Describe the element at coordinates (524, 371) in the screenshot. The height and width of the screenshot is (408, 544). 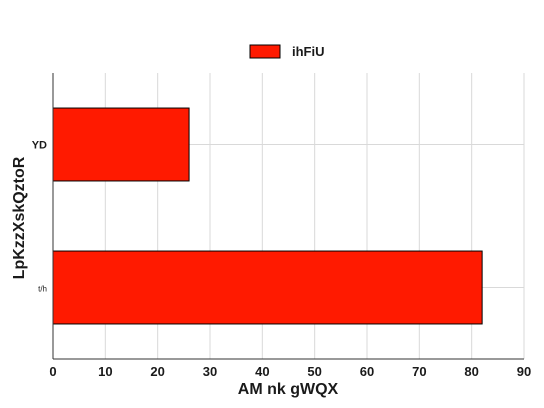
I see `x-tick-label: 90` at that location.